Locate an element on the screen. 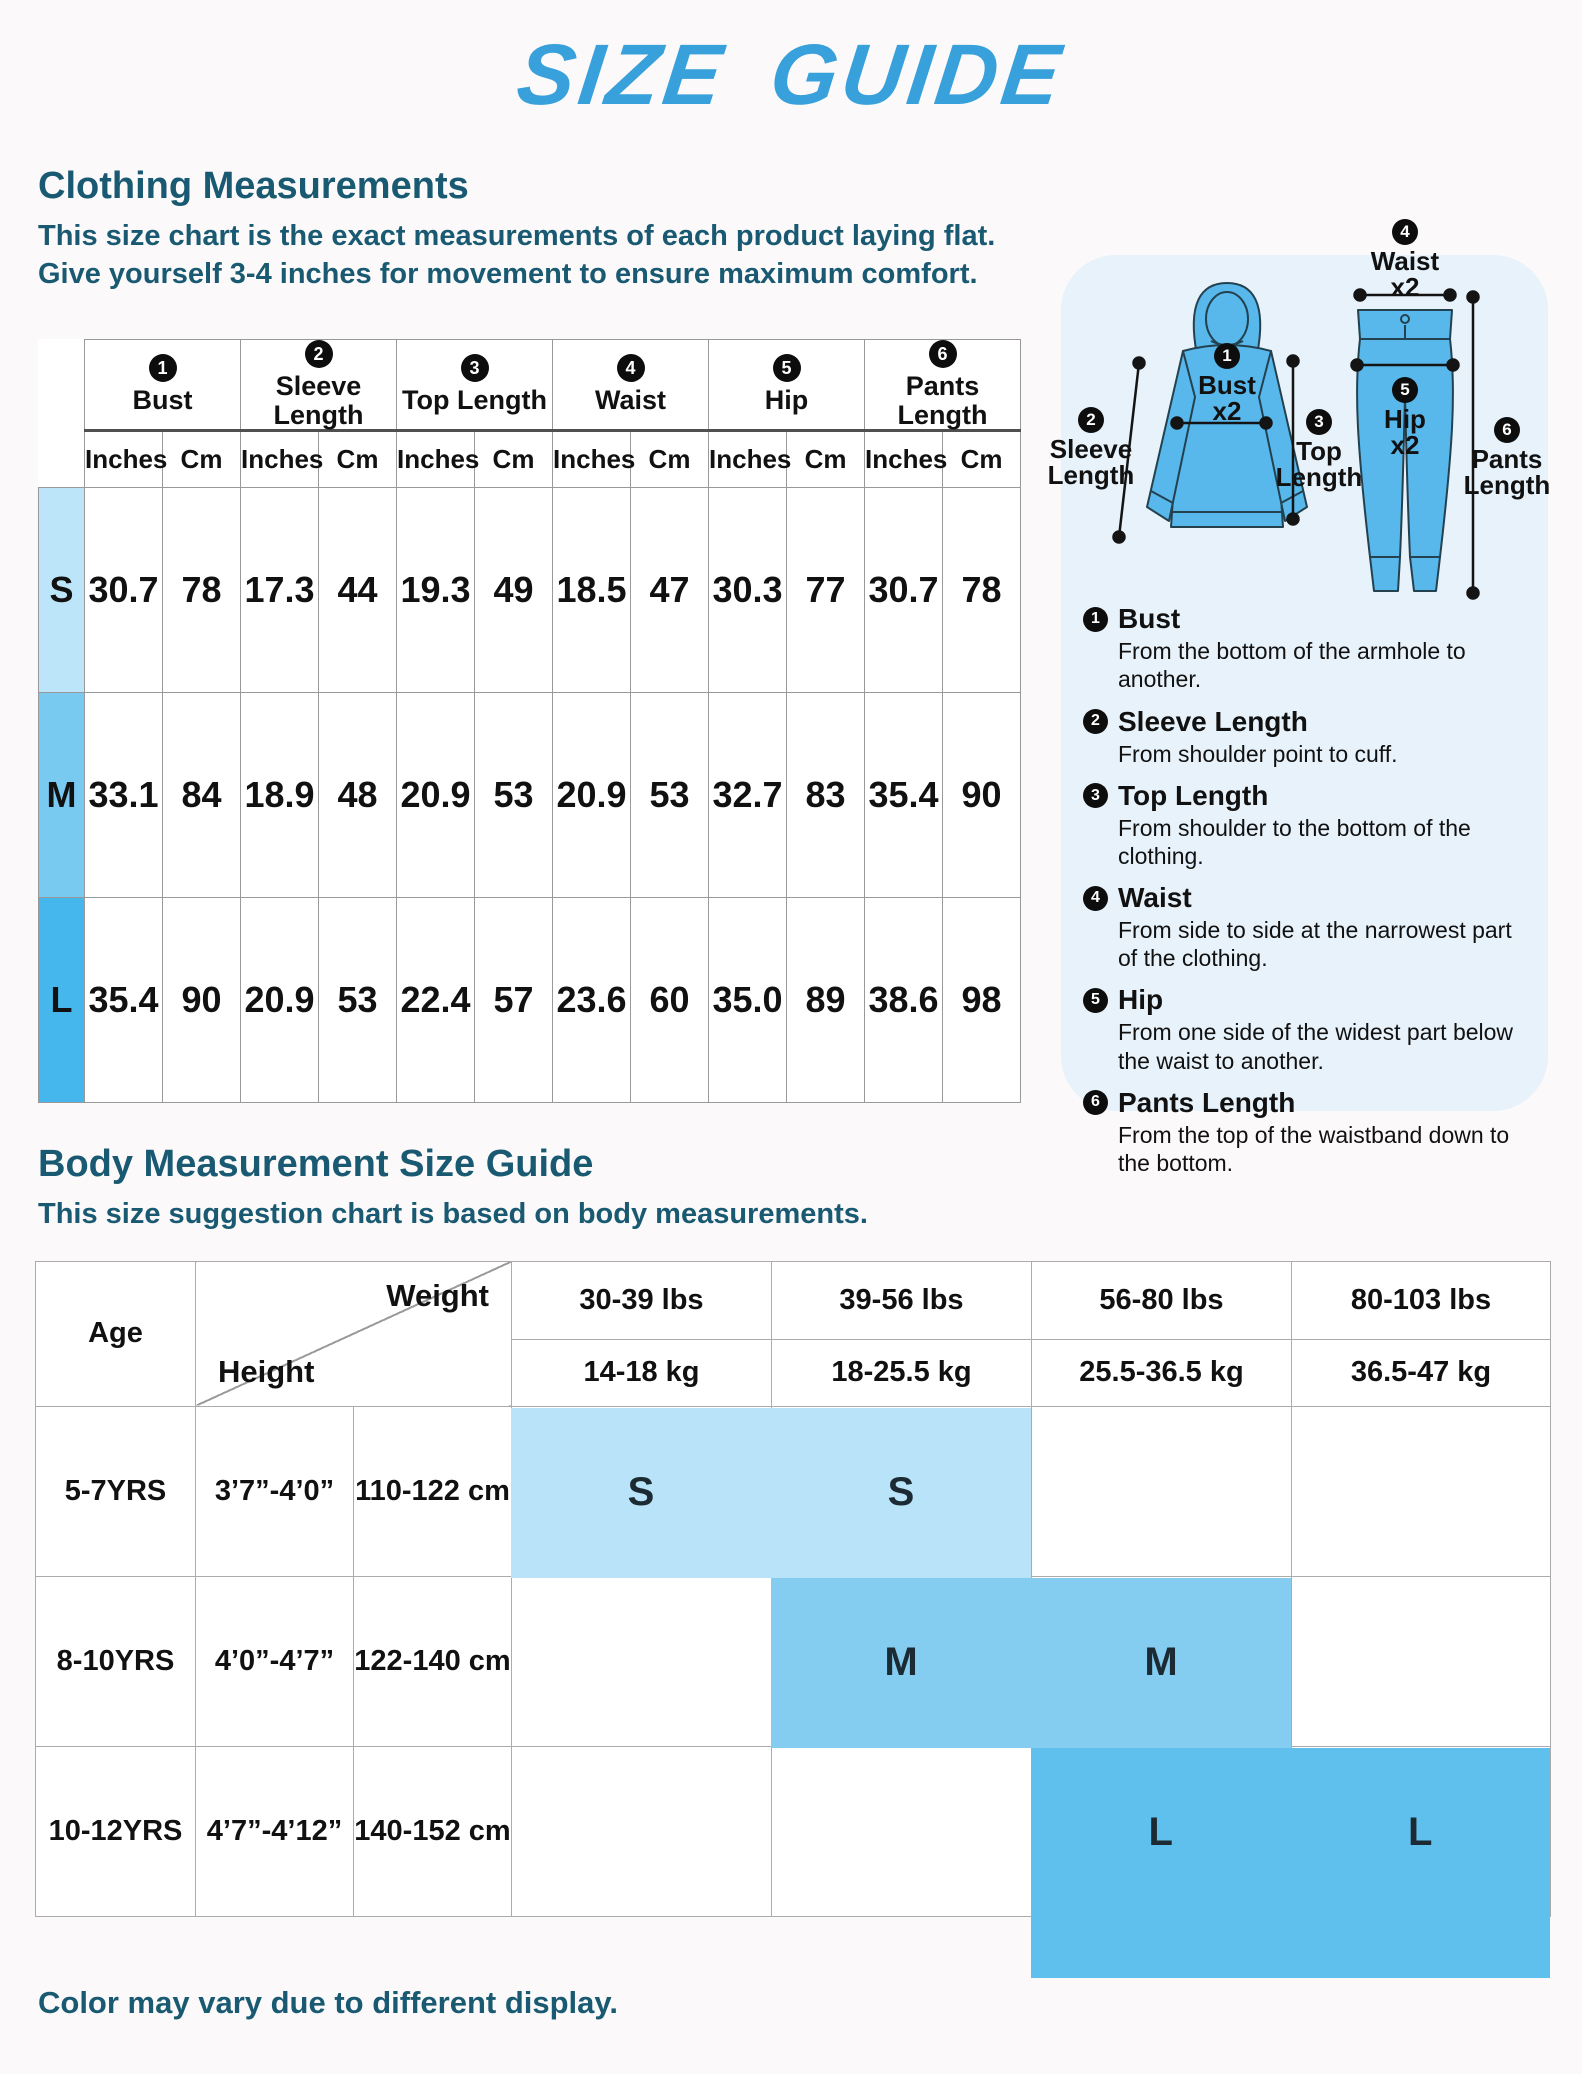  value-cell: 49 is located at coordinates (513, 589).